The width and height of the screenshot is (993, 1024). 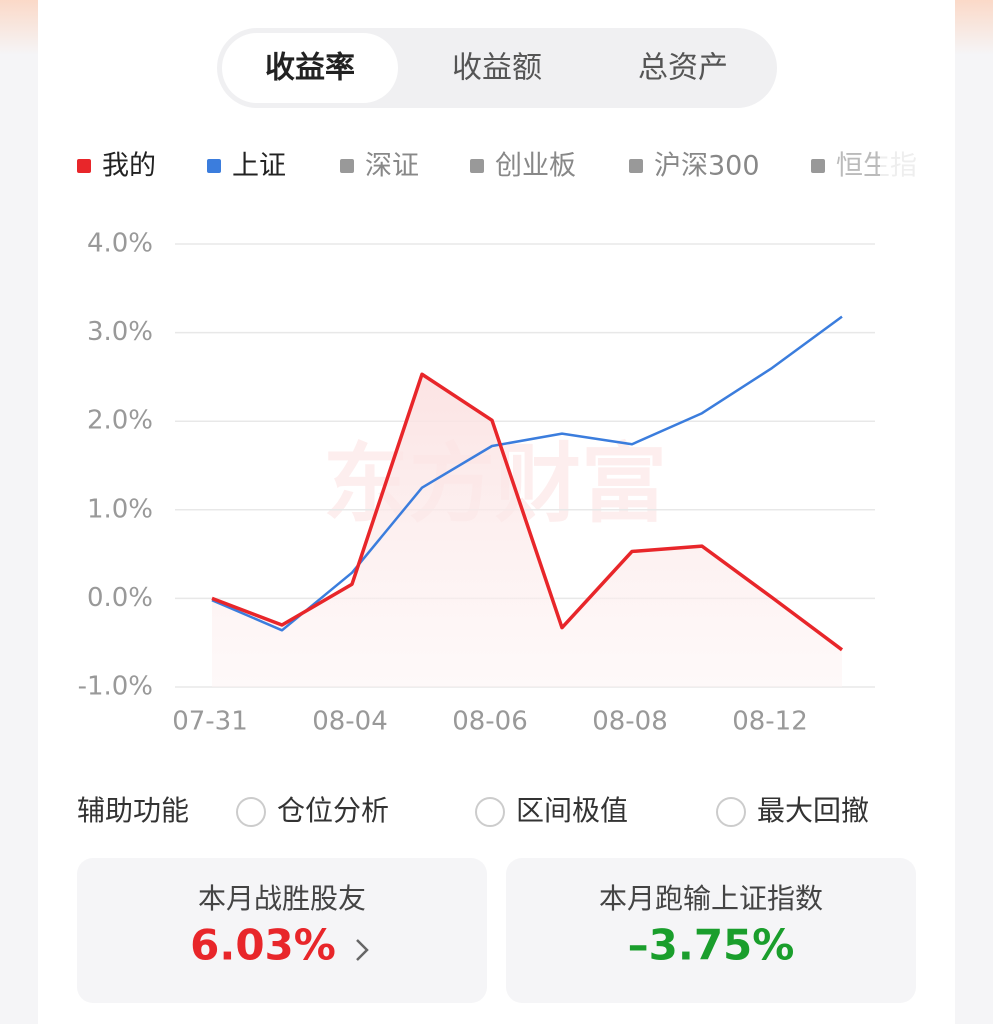 I want to click on y-tick-label: 2.0%, so click(x=120, y=421).